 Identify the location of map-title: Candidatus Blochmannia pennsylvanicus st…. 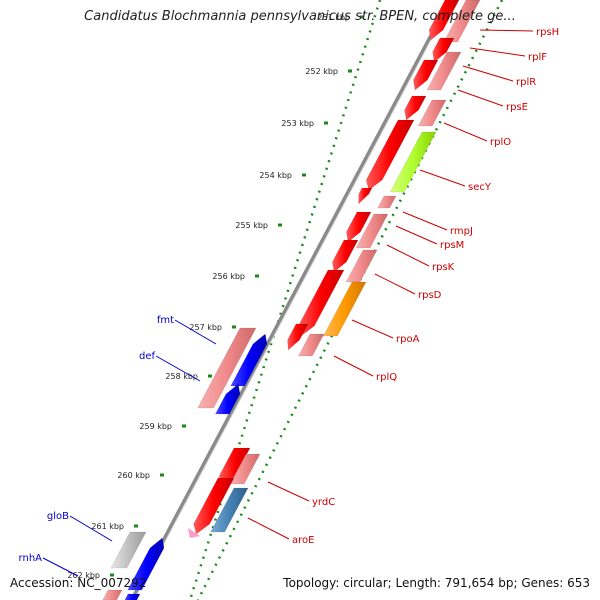
(300, 16).